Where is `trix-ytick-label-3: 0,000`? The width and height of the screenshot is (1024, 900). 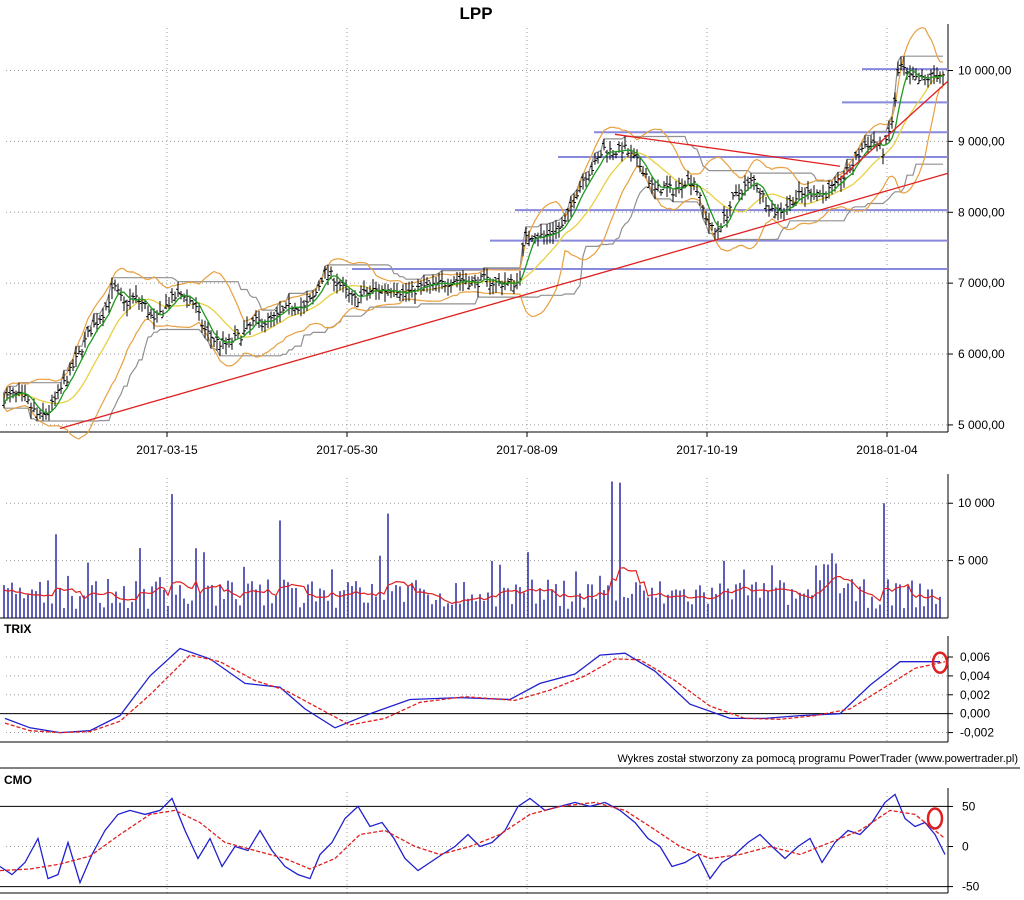
trix-ytick-label-3: 0,000 is located at coordinates (975, 714).